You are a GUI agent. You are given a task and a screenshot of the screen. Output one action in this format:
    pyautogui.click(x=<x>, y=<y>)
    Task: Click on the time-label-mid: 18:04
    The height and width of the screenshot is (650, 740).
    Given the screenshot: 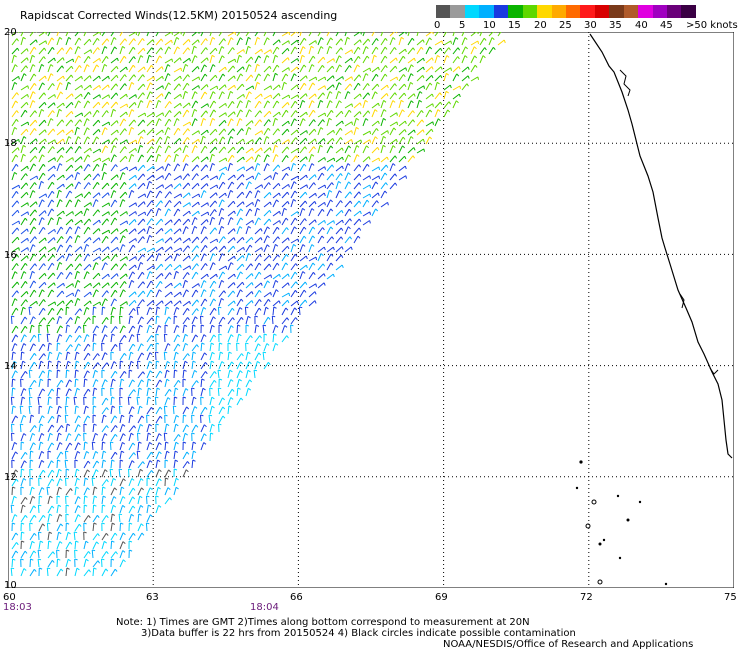 What is the action you would take?
    pyautogui.click(x=264, y=607)
    